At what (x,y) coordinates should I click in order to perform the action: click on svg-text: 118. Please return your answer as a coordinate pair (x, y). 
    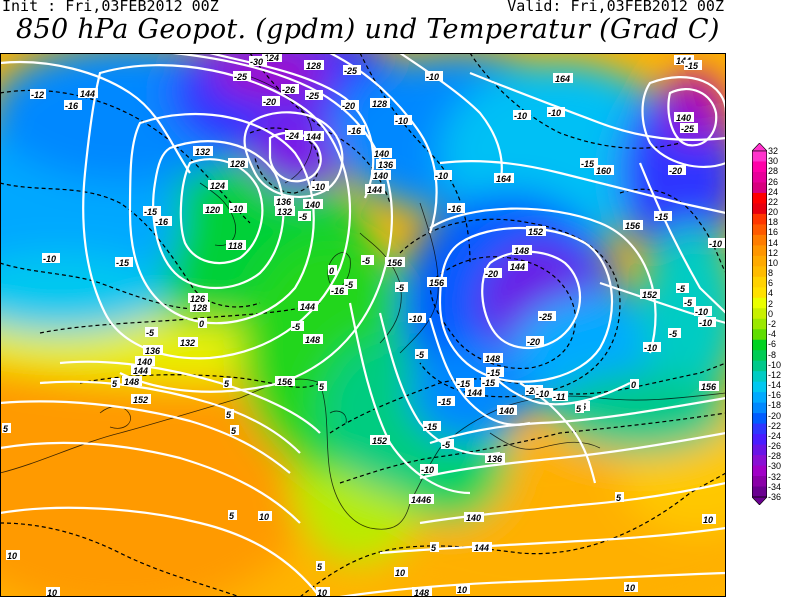
    Looking at the image, I should click on (235, 246).